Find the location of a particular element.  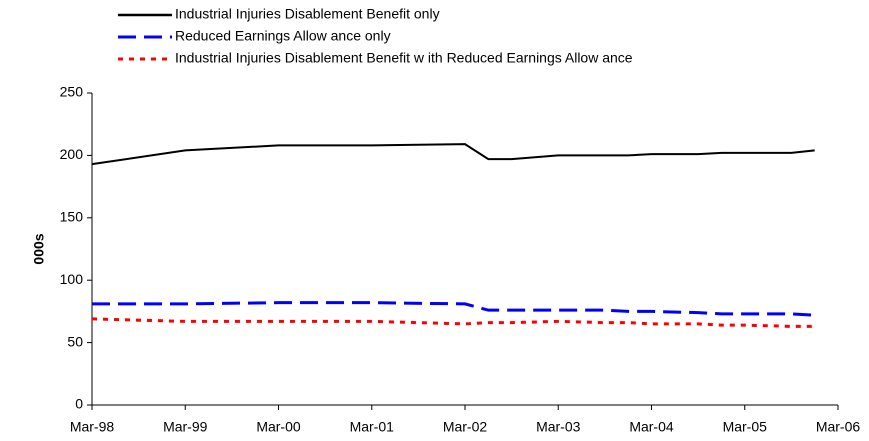

legend-label: Reduced Earnings Allow ance only is located at coordinates (283, 36).